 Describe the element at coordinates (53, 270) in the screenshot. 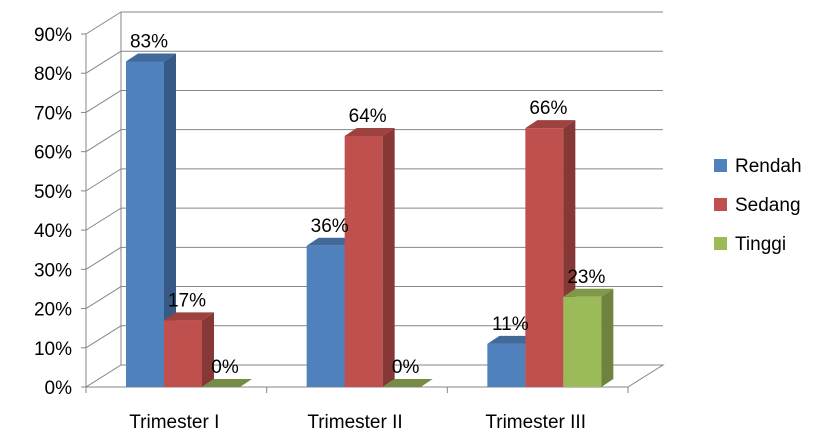

I see `y-tick-label: 30%` at that location.